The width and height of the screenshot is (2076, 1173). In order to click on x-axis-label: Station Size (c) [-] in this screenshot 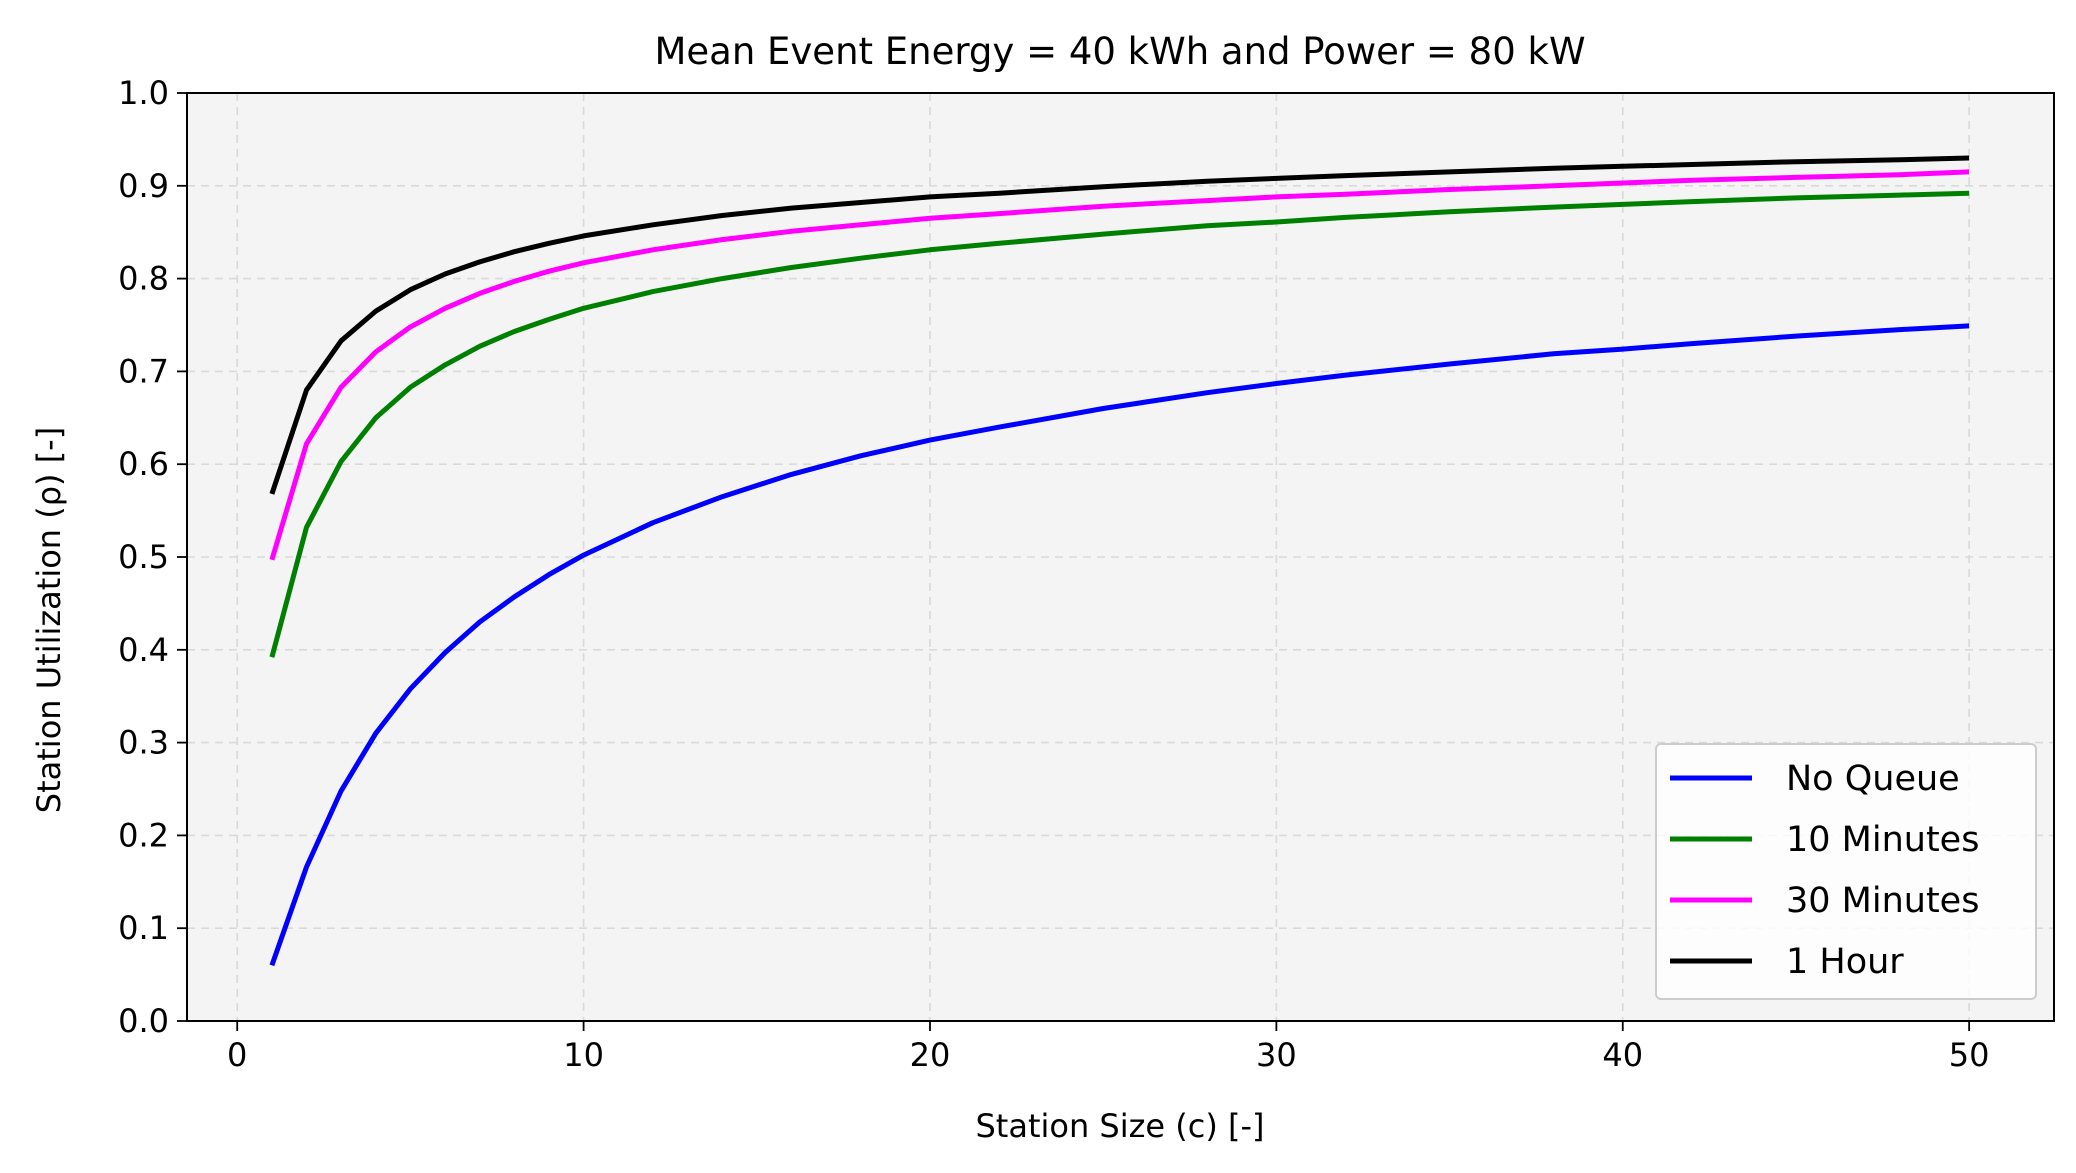, I will do `click(1119, 1126)`.